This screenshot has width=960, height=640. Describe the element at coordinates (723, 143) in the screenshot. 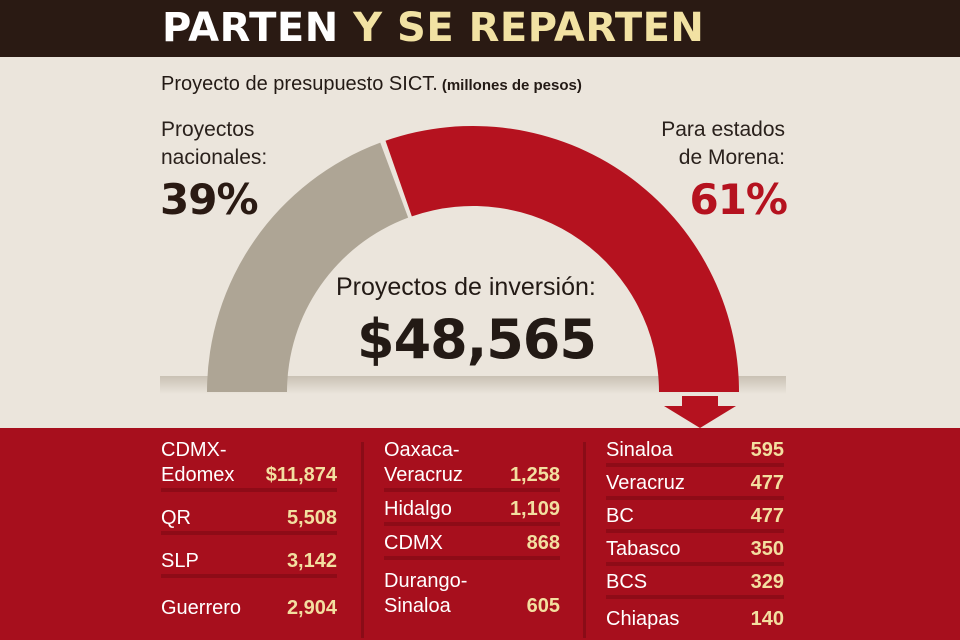

I see `slice-label-morena: Para estados de Morena:` at that location.